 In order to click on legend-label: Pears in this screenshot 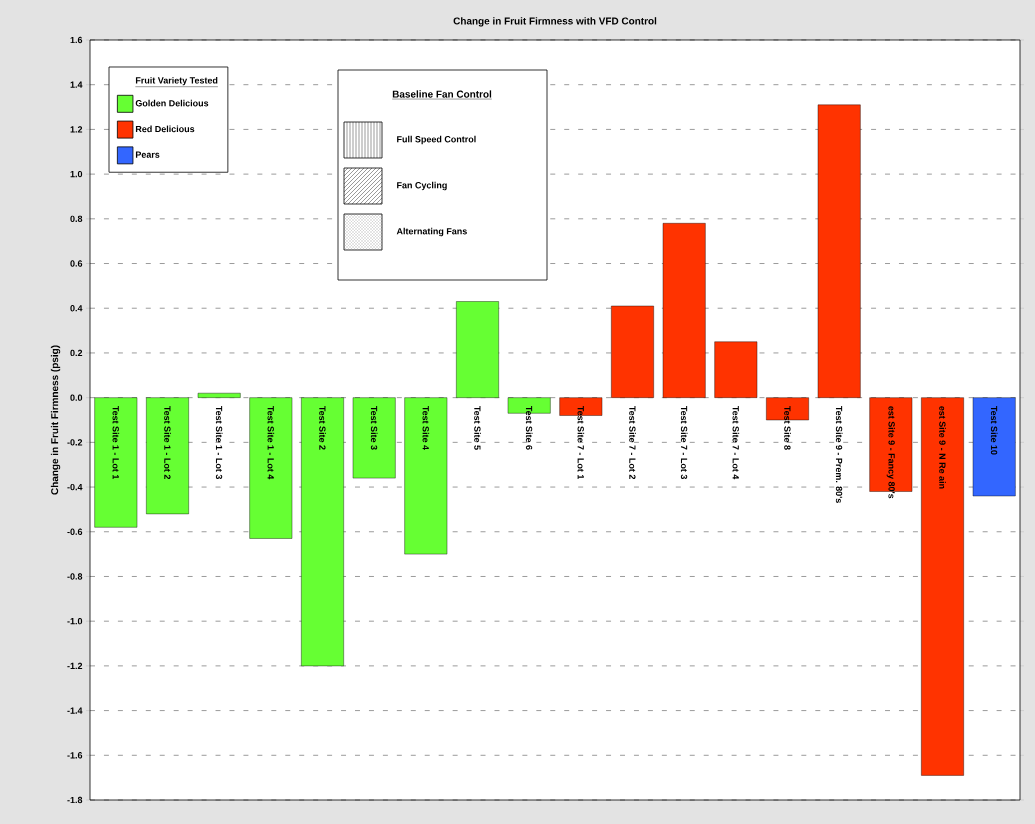, I will do `click(147, 154)`.